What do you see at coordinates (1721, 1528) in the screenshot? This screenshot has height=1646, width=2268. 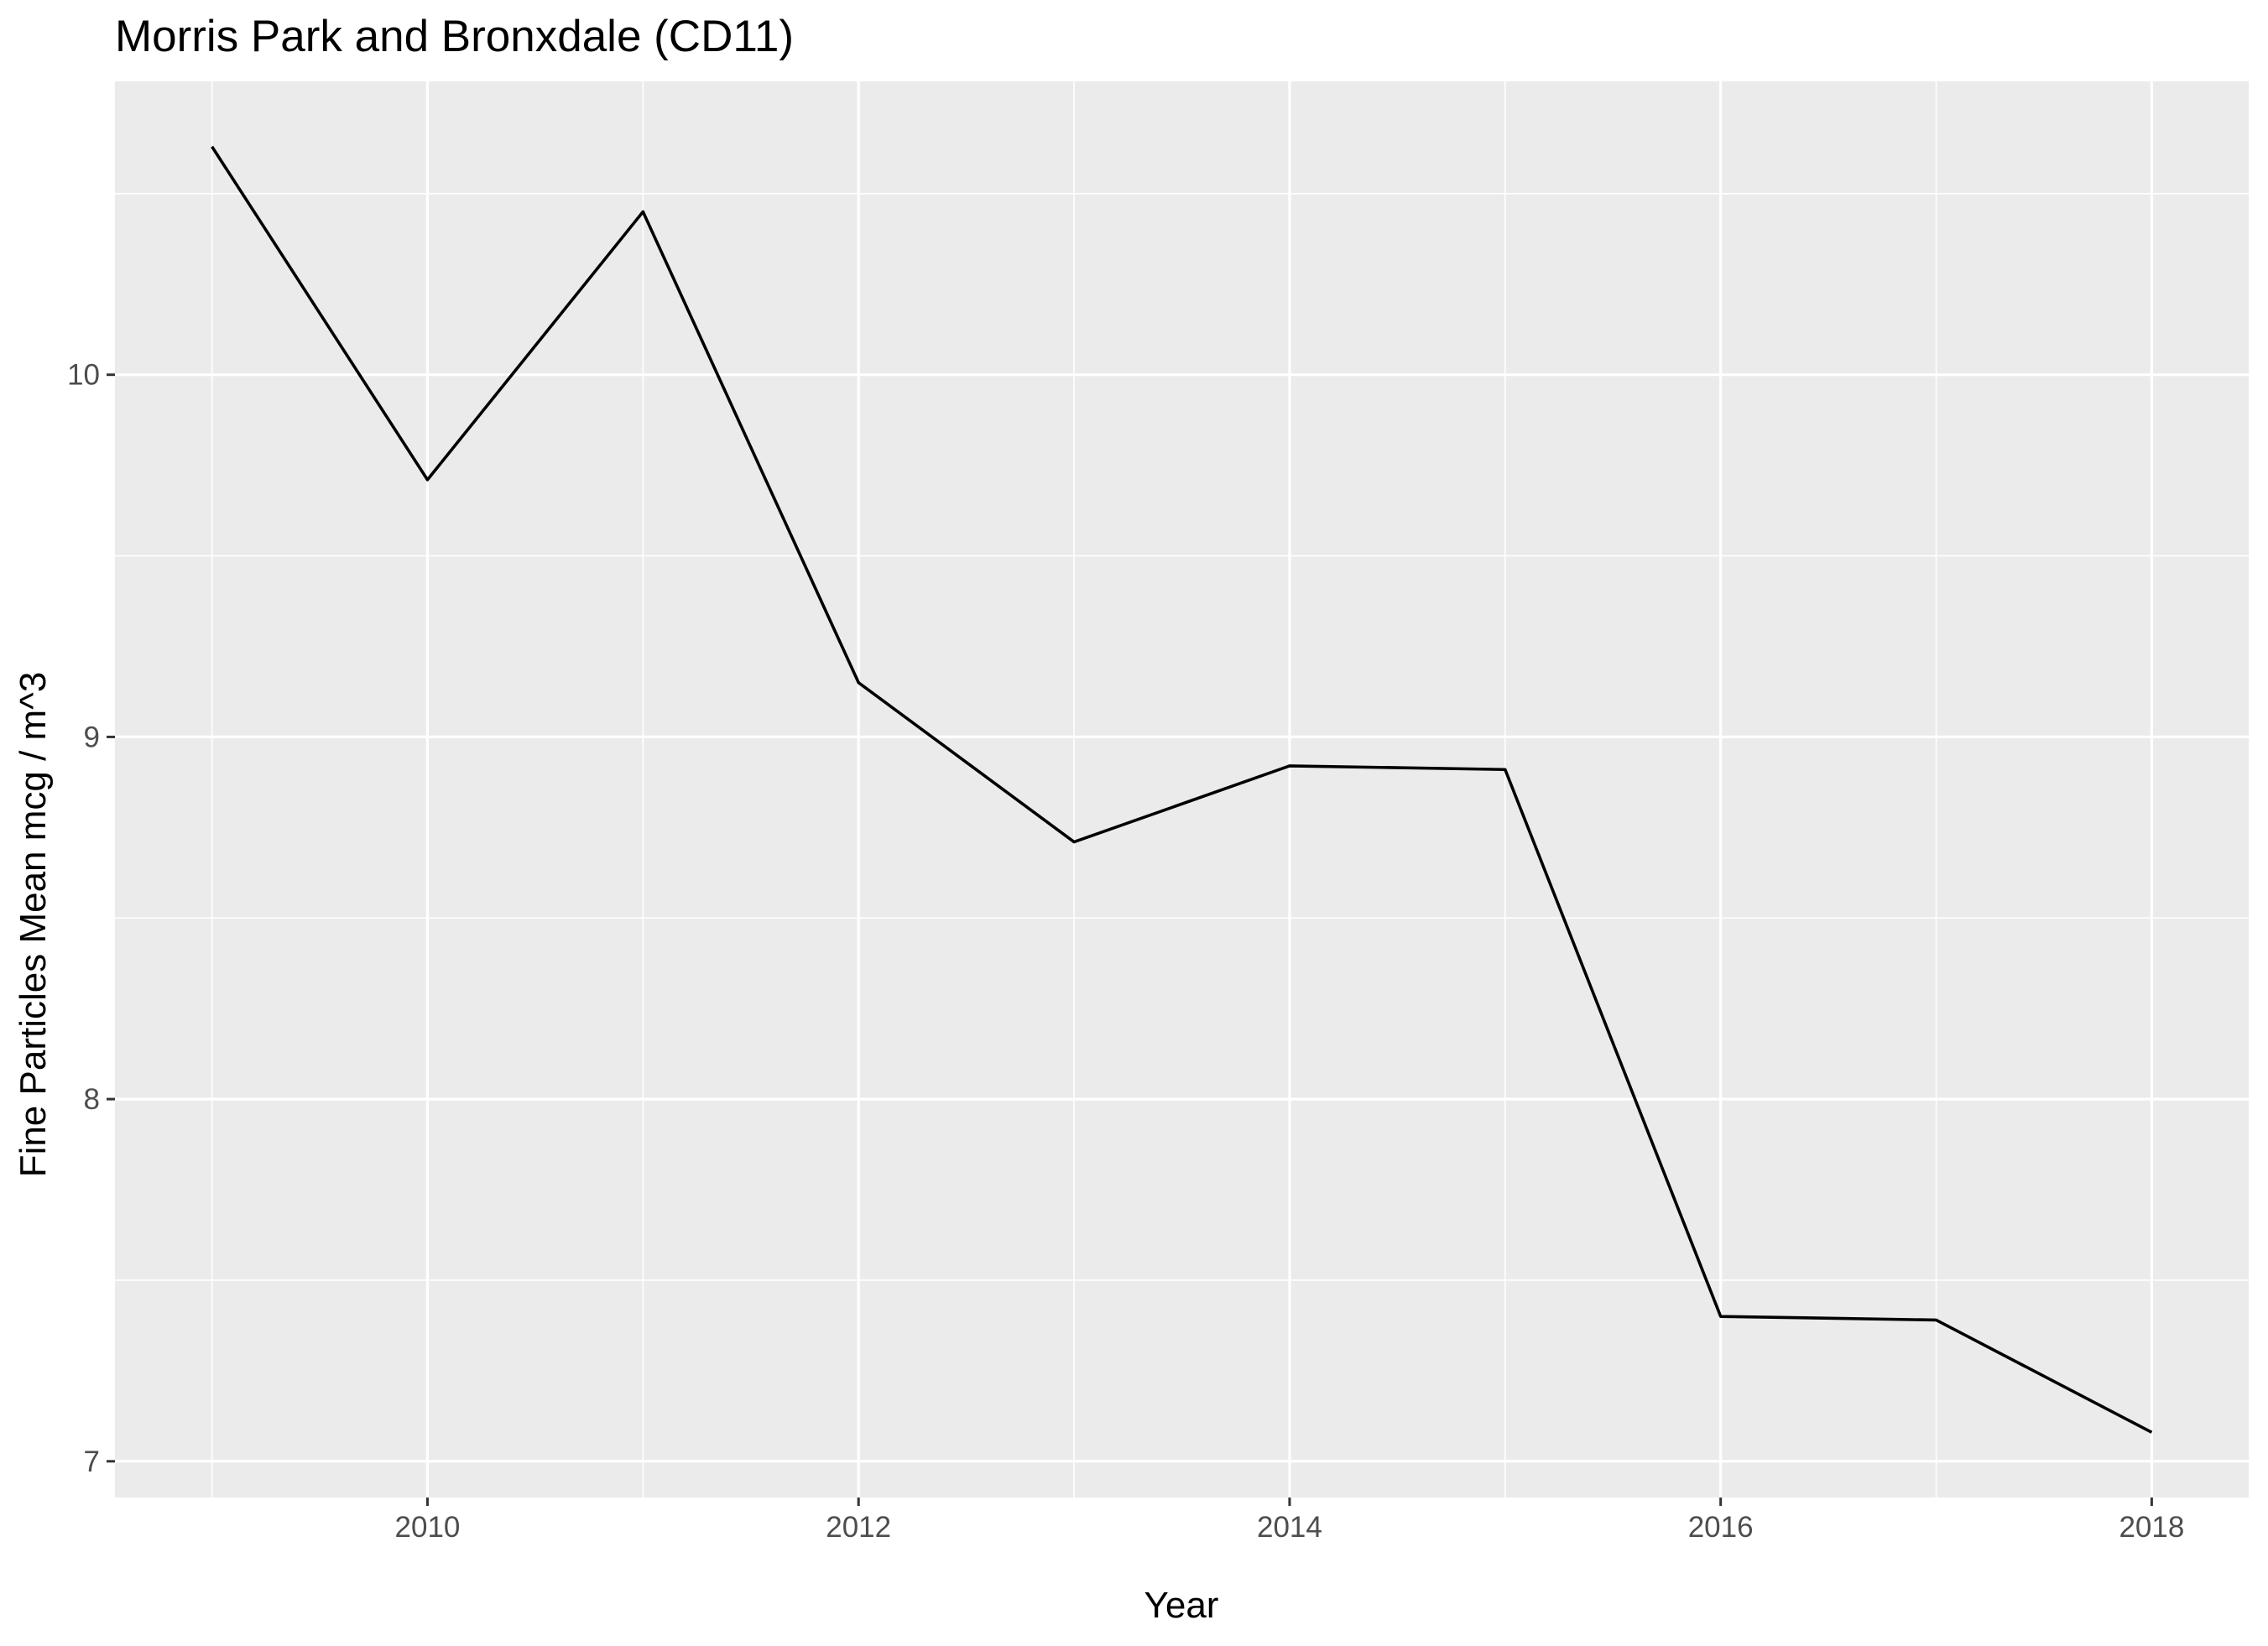 I see `x-tick-label: 2016` at bounding box center [1721, 1528].